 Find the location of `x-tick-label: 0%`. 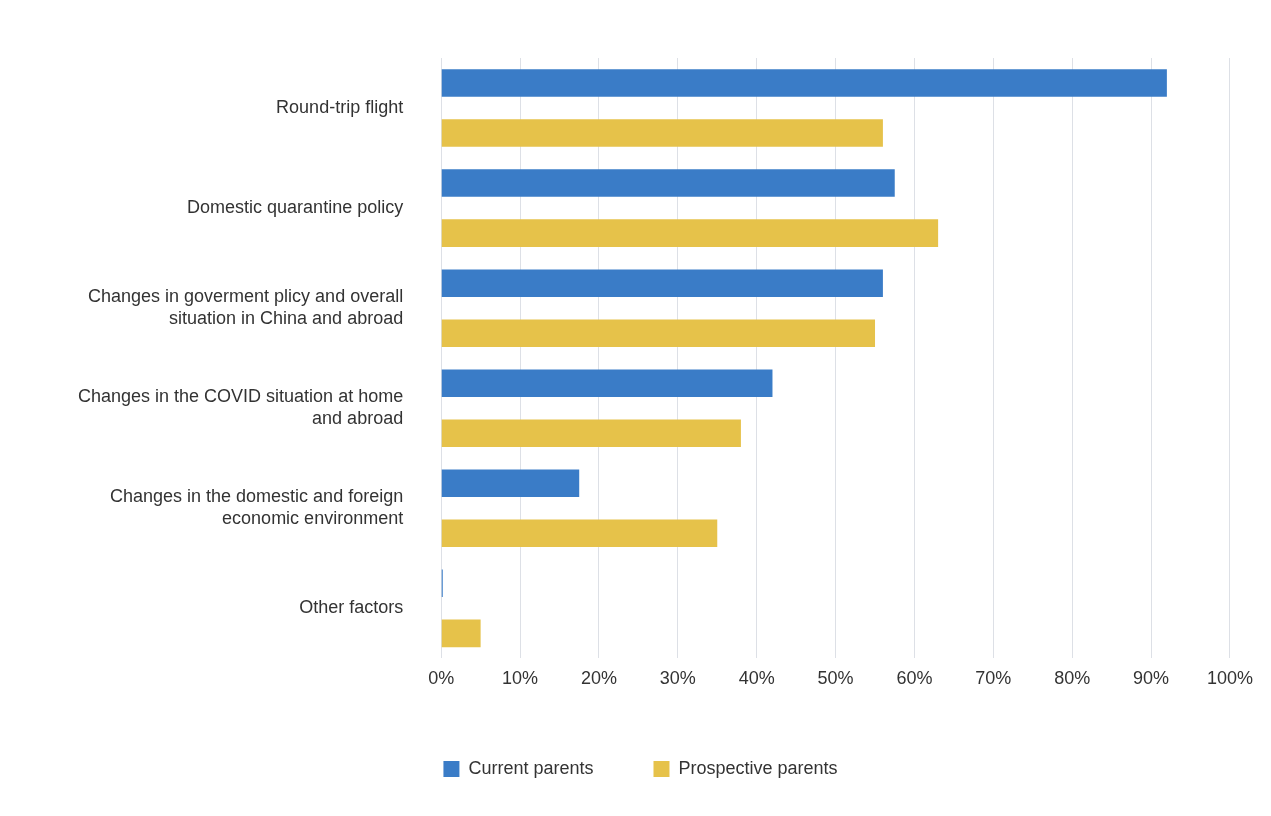

x-tick-label: 0% is located at coordinates (441, 678).